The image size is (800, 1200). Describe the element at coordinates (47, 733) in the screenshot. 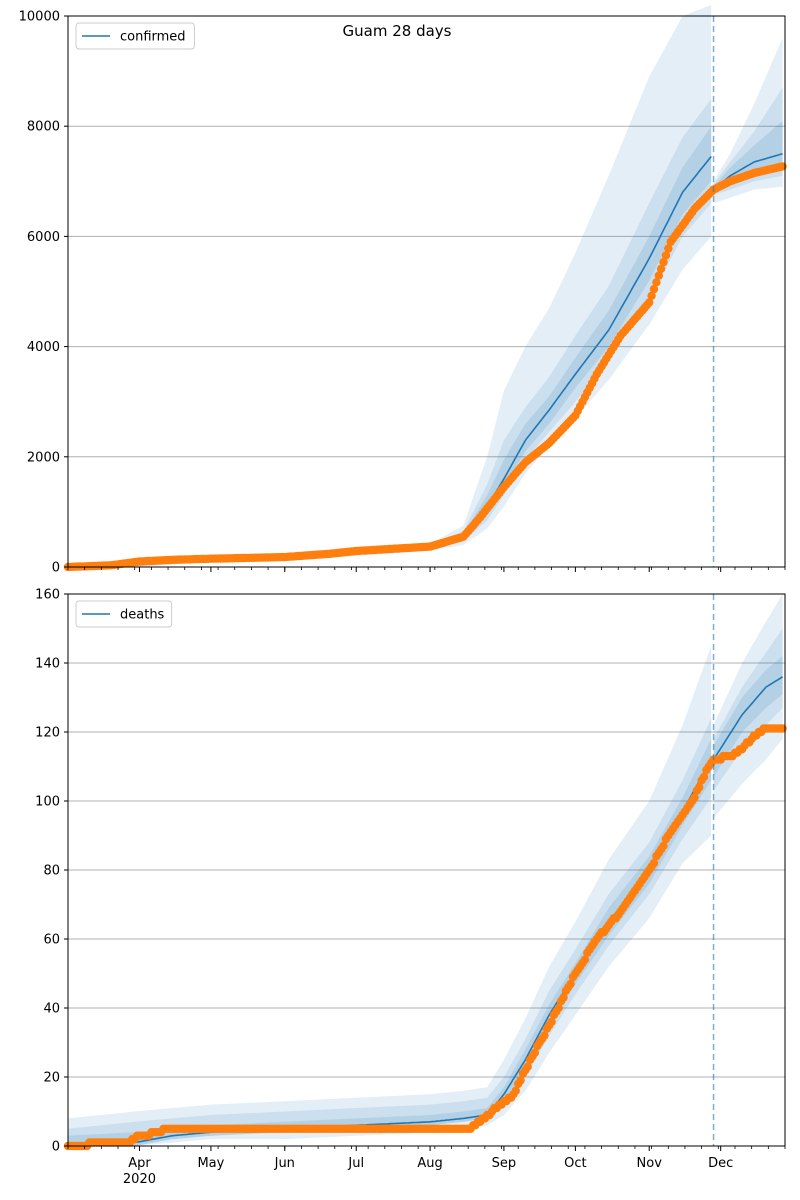

I see `y-tick-label: 120` at that location.